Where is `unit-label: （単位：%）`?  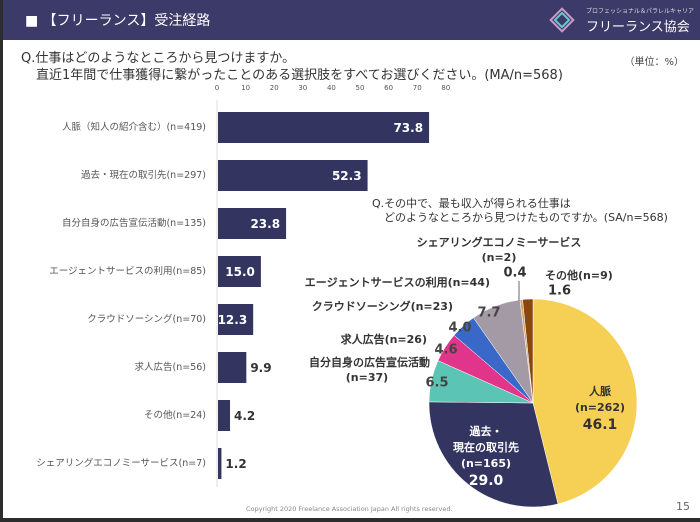
unit-label: （単位：%） is located at coordinates (654, 62).